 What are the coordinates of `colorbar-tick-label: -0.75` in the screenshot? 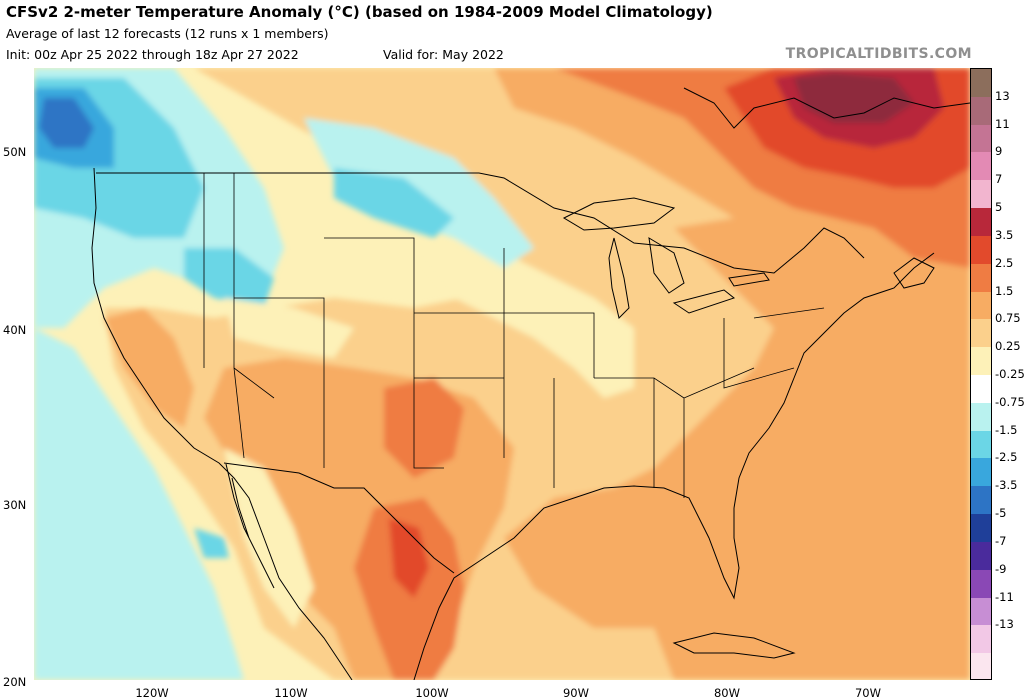 It's located at (1009, 401).